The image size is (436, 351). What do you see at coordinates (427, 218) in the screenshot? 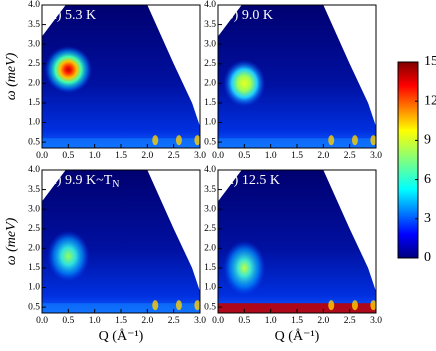
I see `colorbar-tick-label: 3` at bounding box center [427, 218].